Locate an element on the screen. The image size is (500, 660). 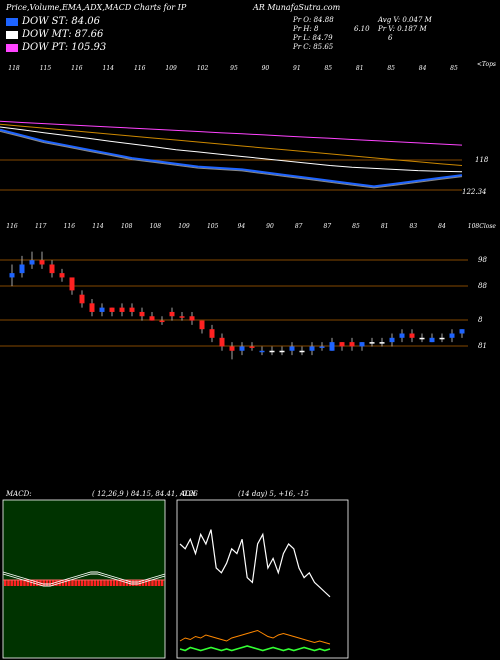
macd-title: MACD: is located at coordinates (18, 494).